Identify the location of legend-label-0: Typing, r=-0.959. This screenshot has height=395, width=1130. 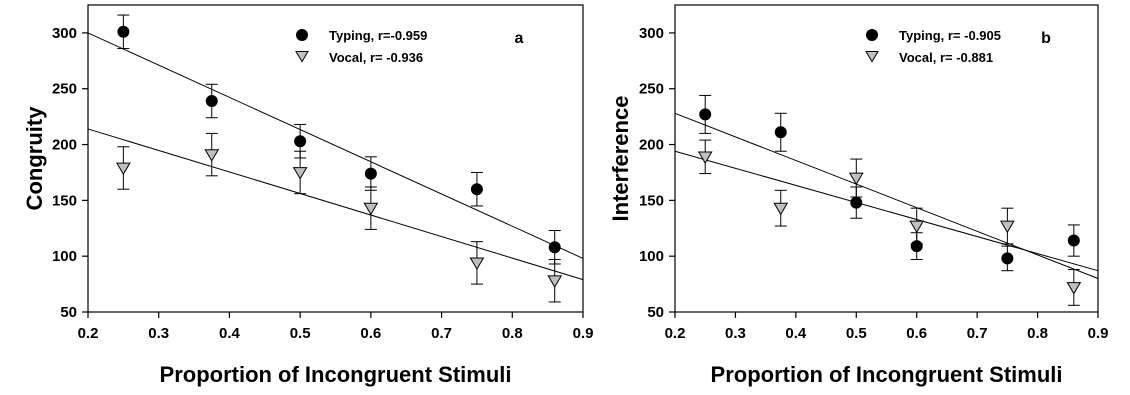
(378, 35).